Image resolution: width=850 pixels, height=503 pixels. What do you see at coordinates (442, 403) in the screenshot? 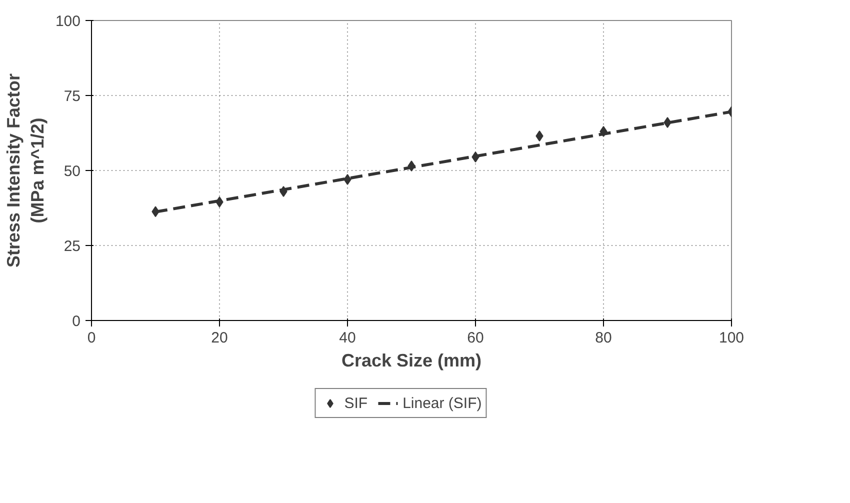
I see `legend-label: Linear (SIF)` at bounding box center [442, 403].